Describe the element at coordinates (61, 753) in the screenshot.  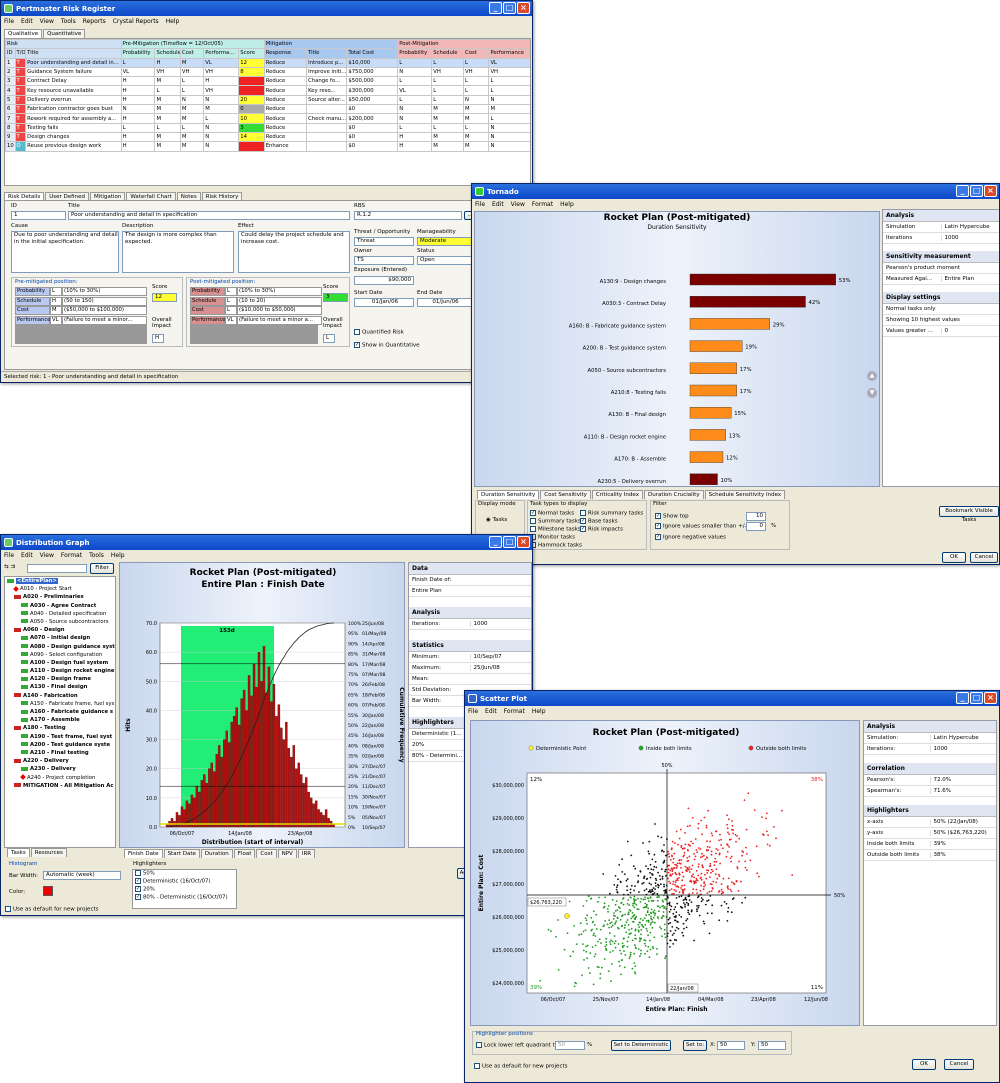
I see `tree-item: A210 - Final testing` at that location.